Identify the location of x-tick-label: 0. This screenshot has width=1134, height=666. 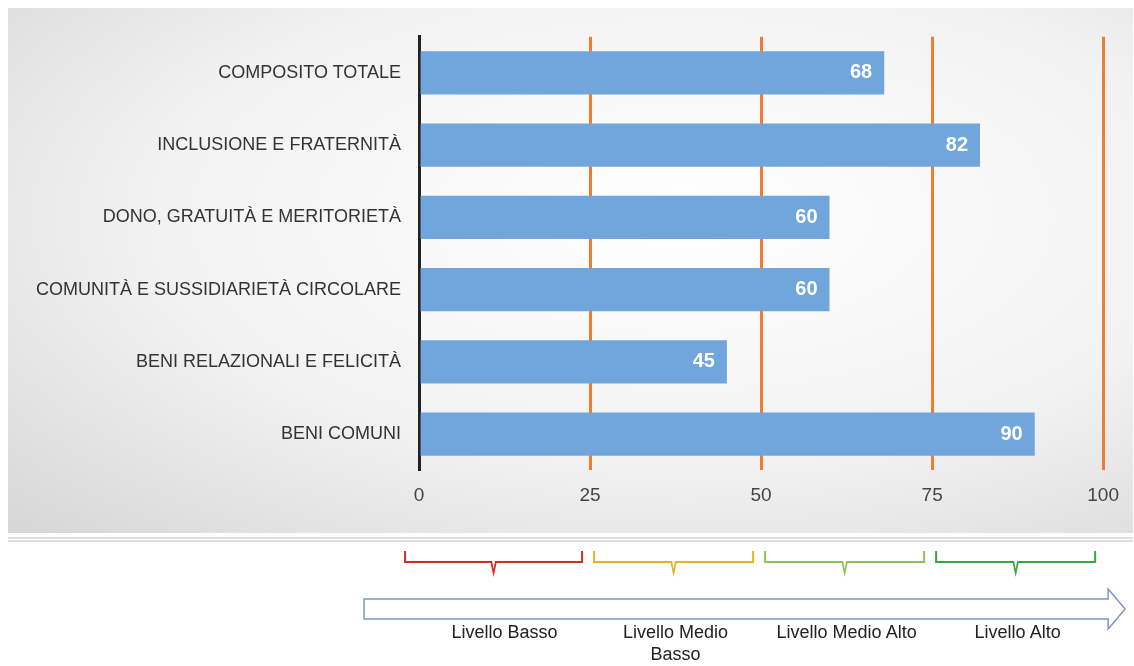
(419, 494).